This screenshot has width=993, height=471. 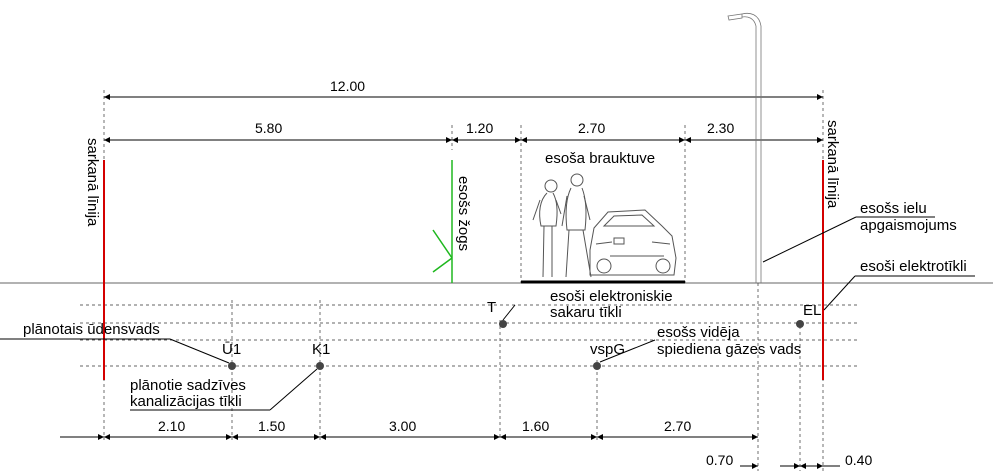 What do you see at coordinates (600, 158) in the screenshot?
I see `road-label: esoša brauktuve` at bounding box center [600, 158].